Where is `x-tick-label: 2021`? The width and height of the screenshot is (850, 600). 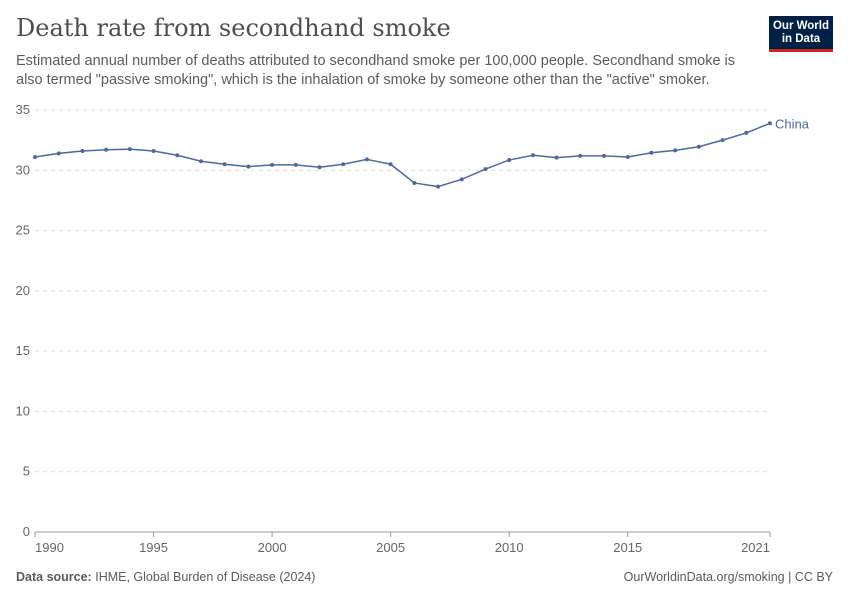
x-tick-label: 2021 is located at coordinates (755, 547).